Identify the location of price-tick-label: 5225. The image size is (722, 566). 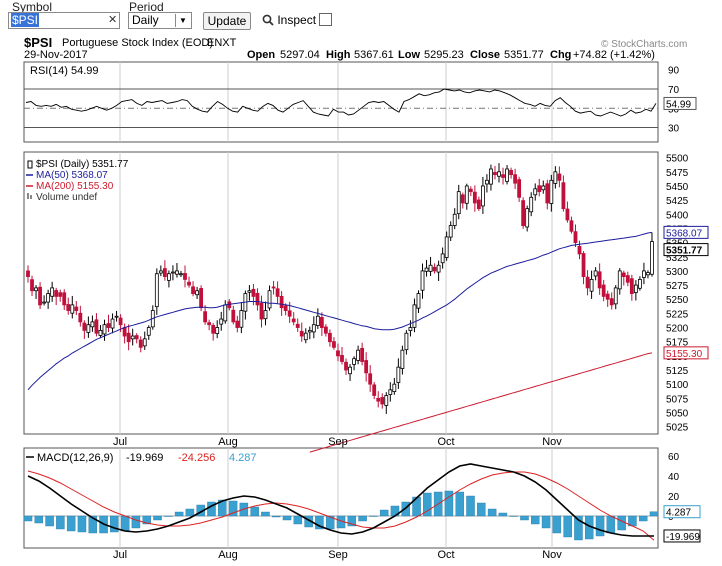
(677, 314).